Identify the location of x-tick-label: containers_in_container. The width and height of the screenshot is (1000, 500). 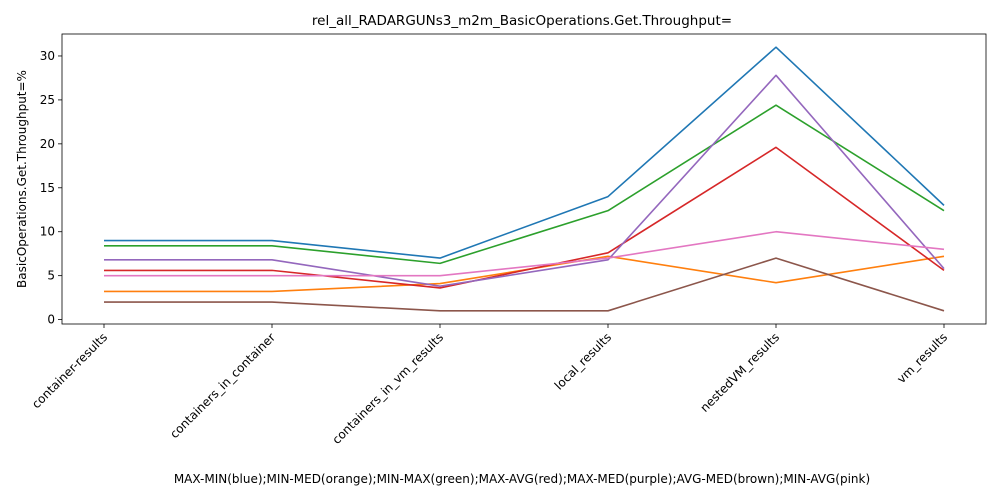
(222, 385).